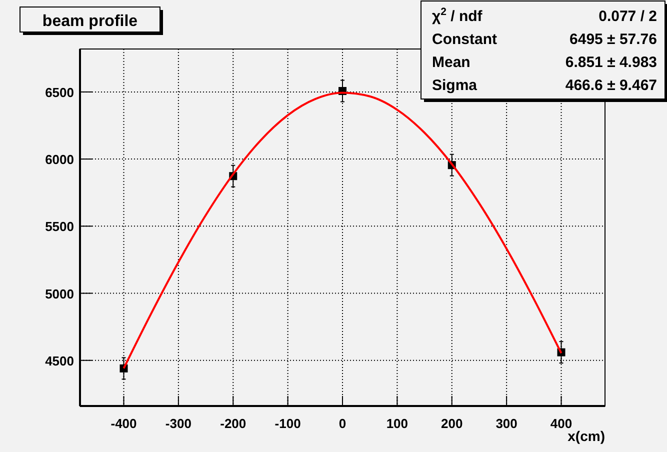 The height and width of the screenshot is (452, 667). Describe the element at coordinates (458, 15) in the screenshot. I see `text: χ$^{2}$ / ndf` at that location.